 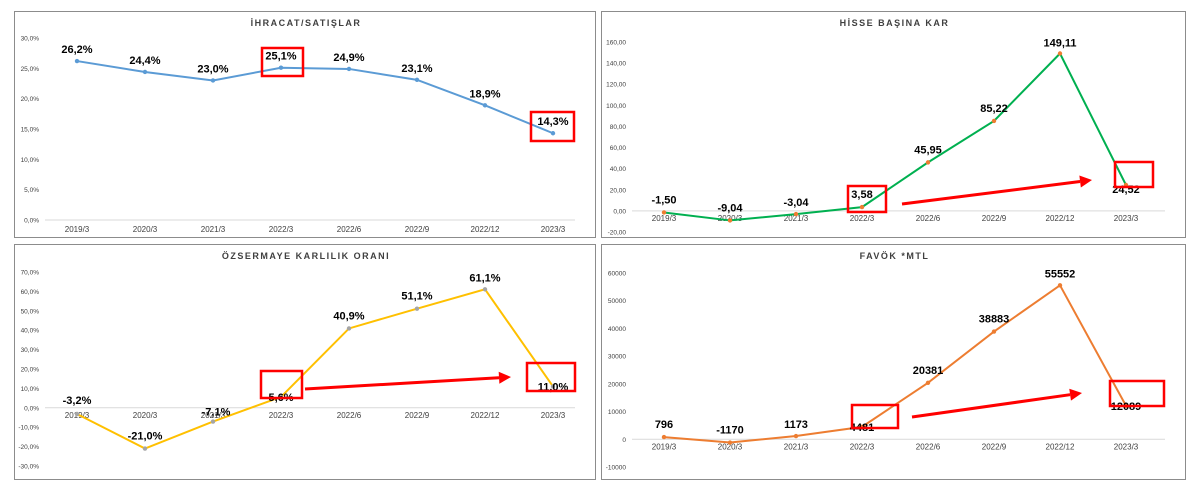 What do you see at coordinates (76, 50) in the screenshot?
I see `data-label: 26,2%` at bounding box center [76, 50].